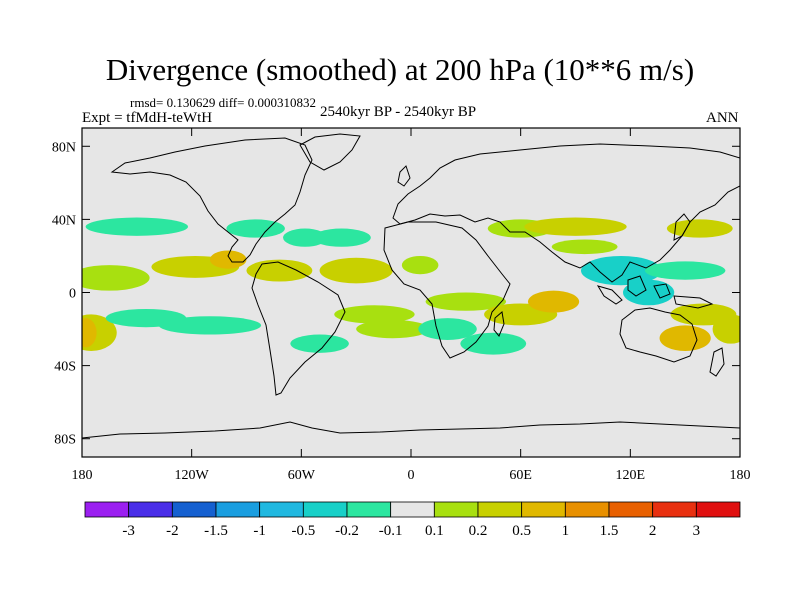 The height and width of the screenshot is (600, 800). Describe the element at coordinates (682, 227) in the screenshot. I see `coastline-japan` at that location.